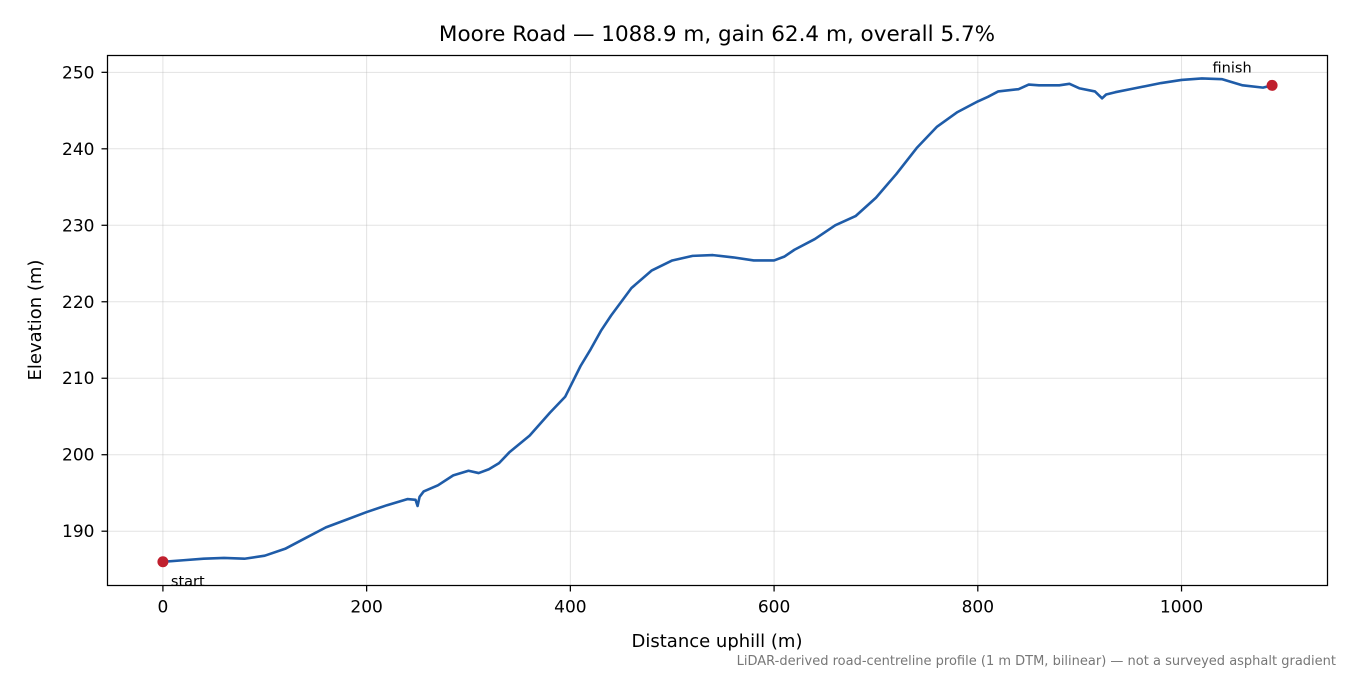 This screenshot has width=1350, height=675. Describe the element at coordinates (978, 608) in the screenshot. I see `x-tick-label: 800` at that location.